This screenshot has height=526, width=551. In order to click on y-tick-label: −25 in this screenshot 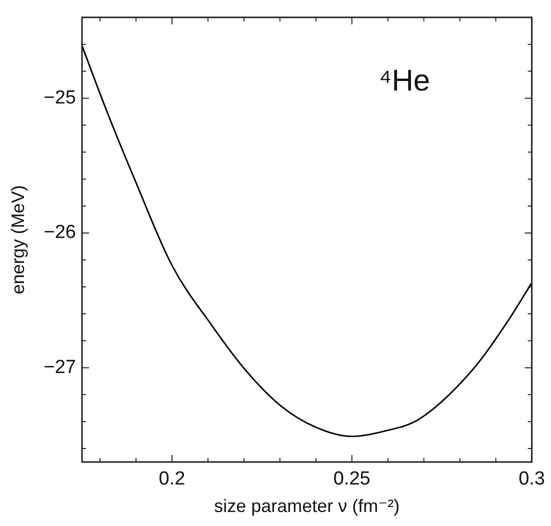, I will do `click(60, 97)`.